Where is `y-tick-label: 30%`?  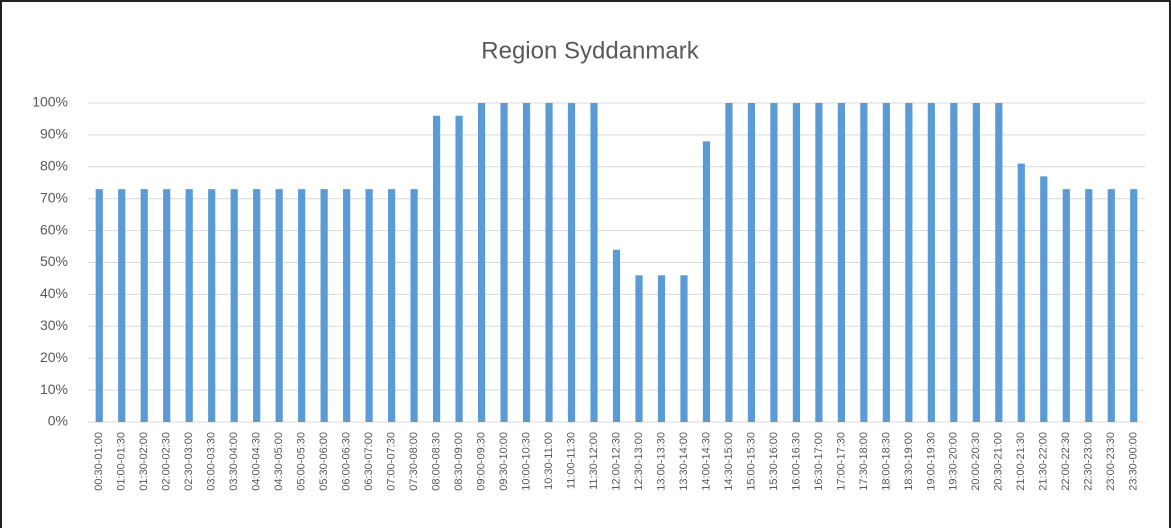 y-tick-label: 30% is located at coordinates (54, 325).